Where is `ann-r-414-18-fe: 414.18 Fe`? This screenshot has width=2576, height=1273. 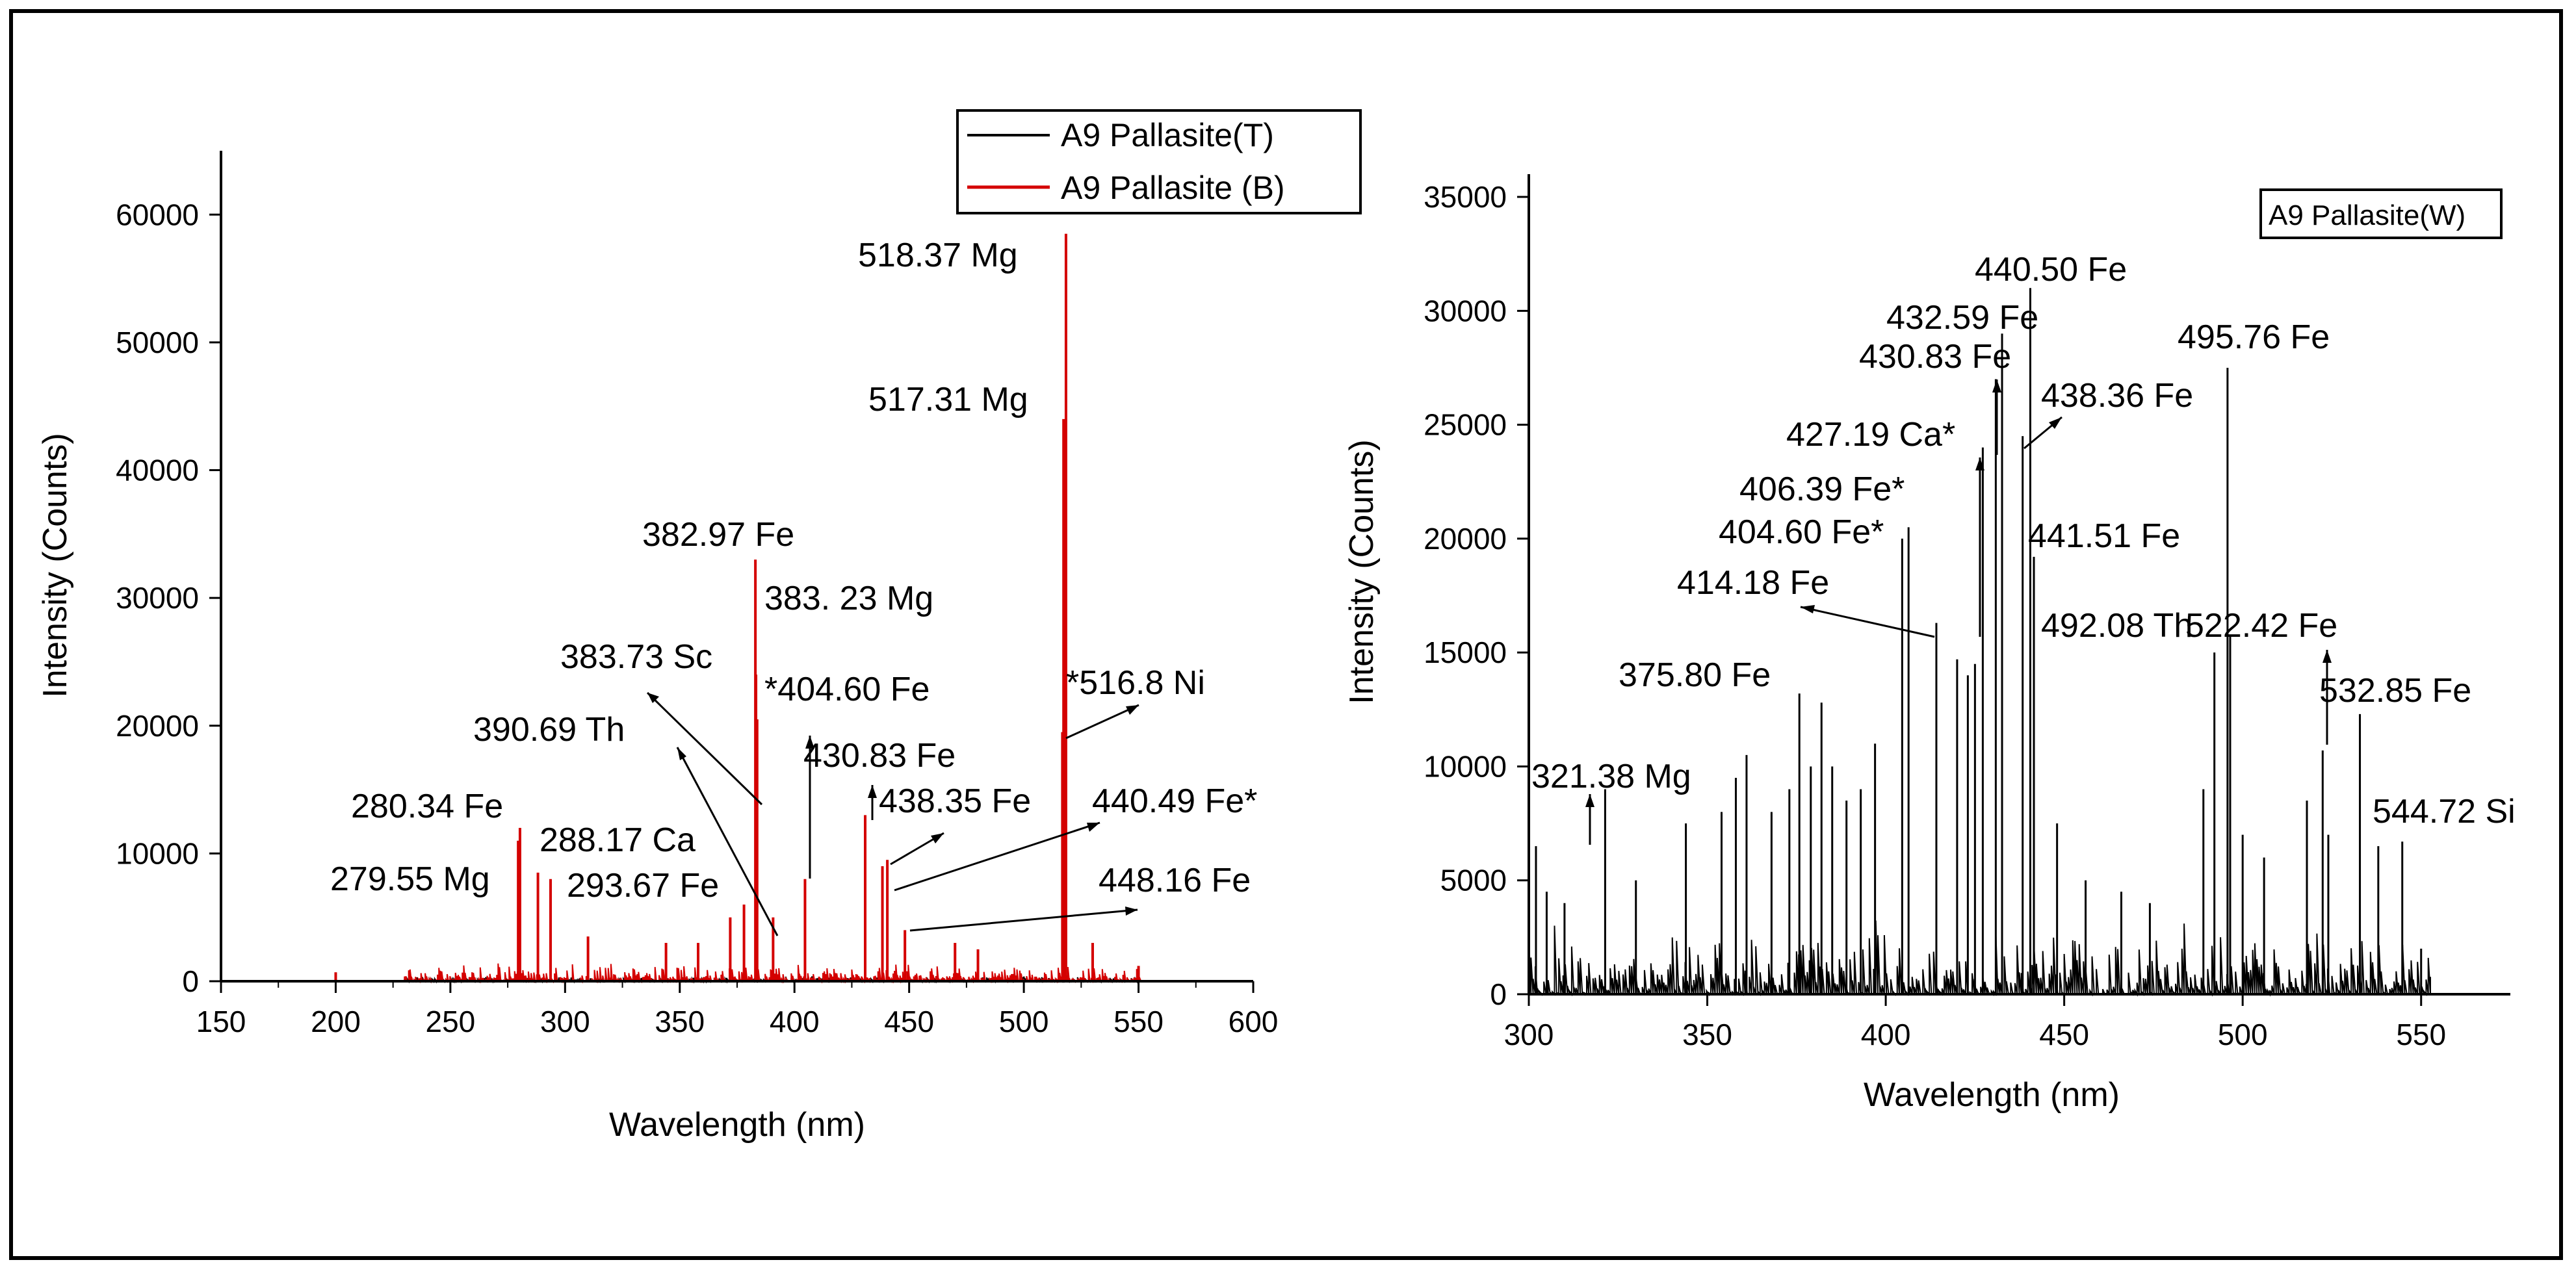 ann-r-414-18-fe: 414.18 Fe is located at coordinates (1753, 583).